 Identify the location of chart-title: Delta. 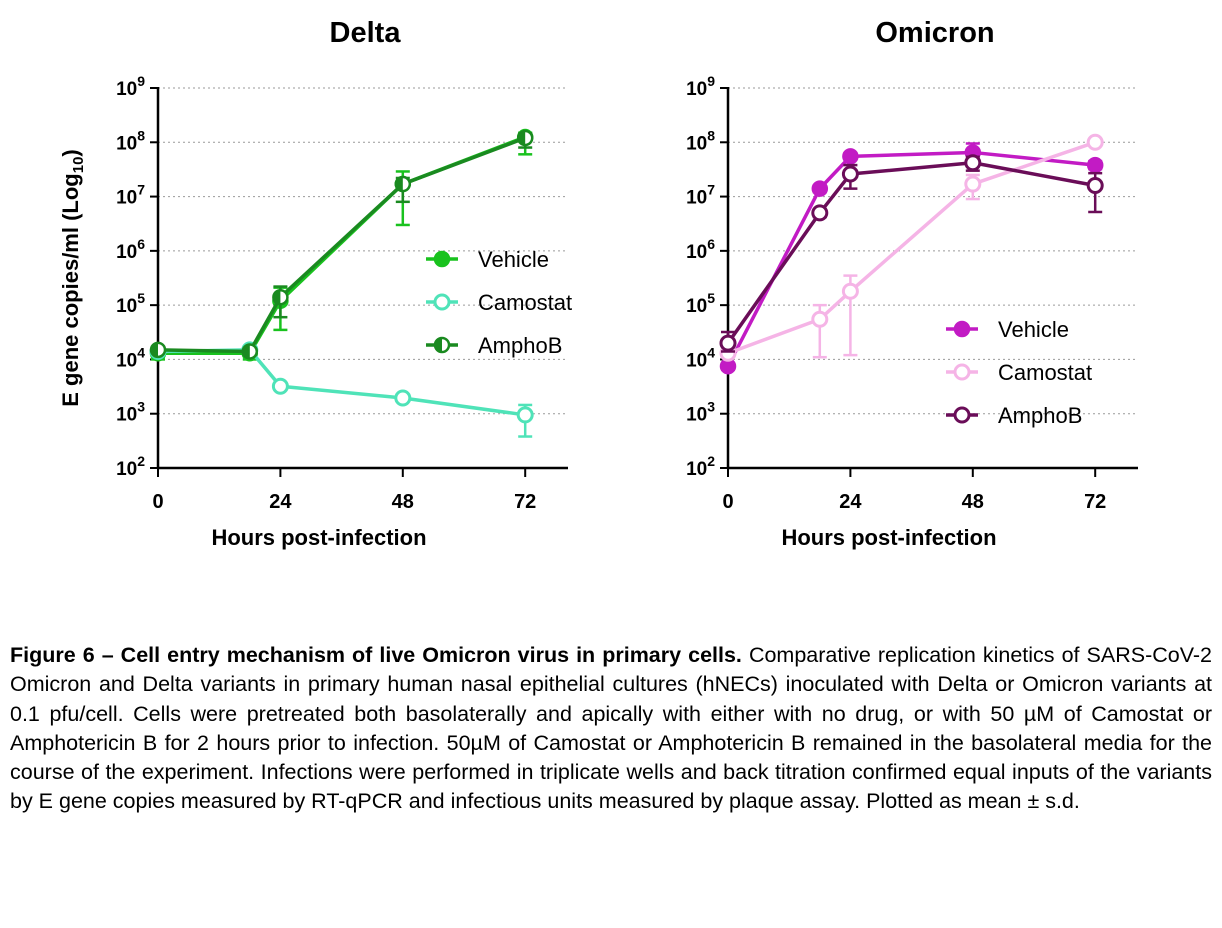
(366, 33).